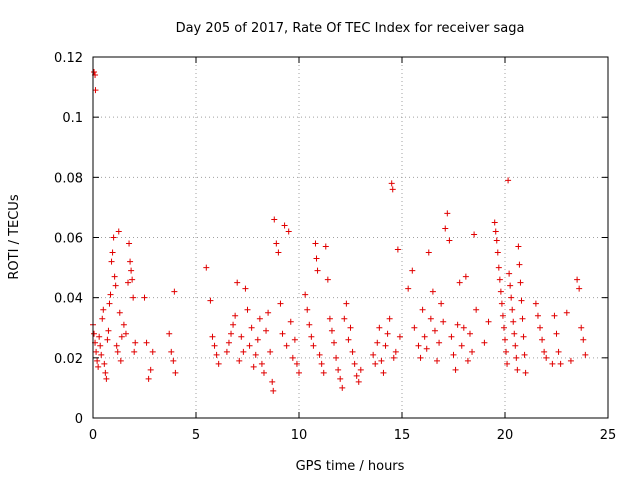  I want to click on x-tick-label: 20, so click(505, 435).